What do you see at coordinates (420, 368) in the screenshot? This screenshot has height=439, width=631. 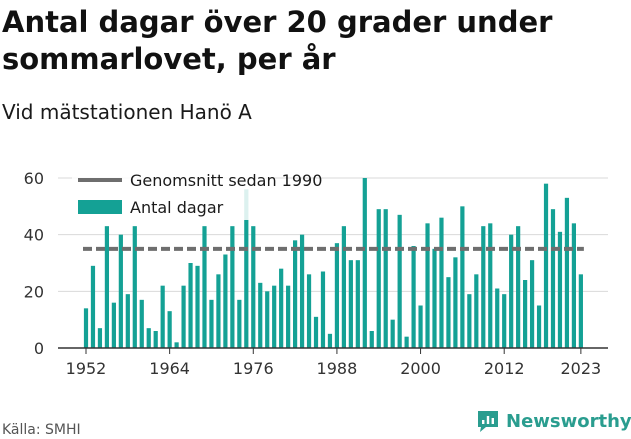 I see `x-tick-label: 2000` at bounding box center [420, 368].